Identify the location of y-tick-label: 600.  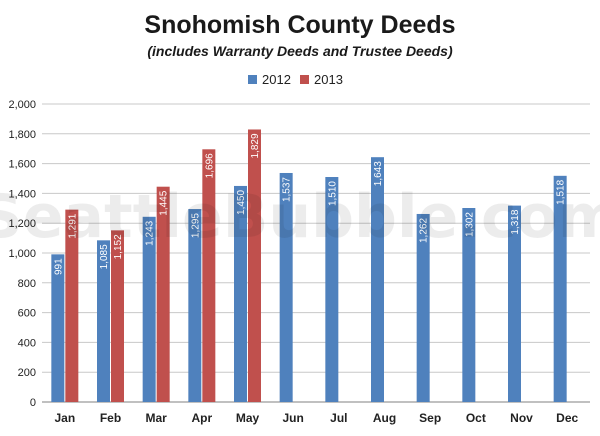
(27, 314).